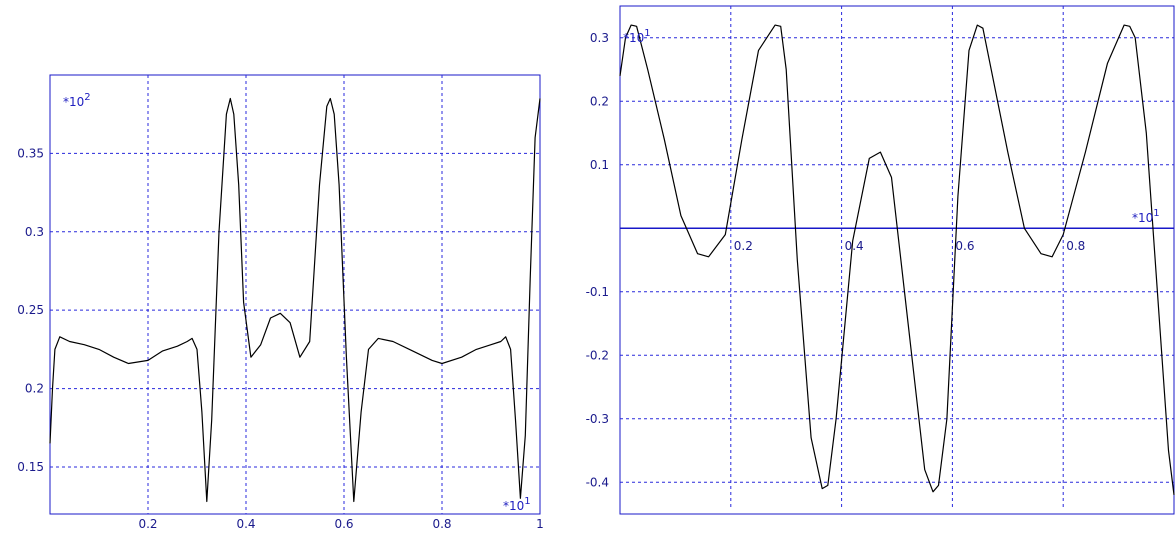  I want to click on y-tick-label: -0.3, so click(597, 419).